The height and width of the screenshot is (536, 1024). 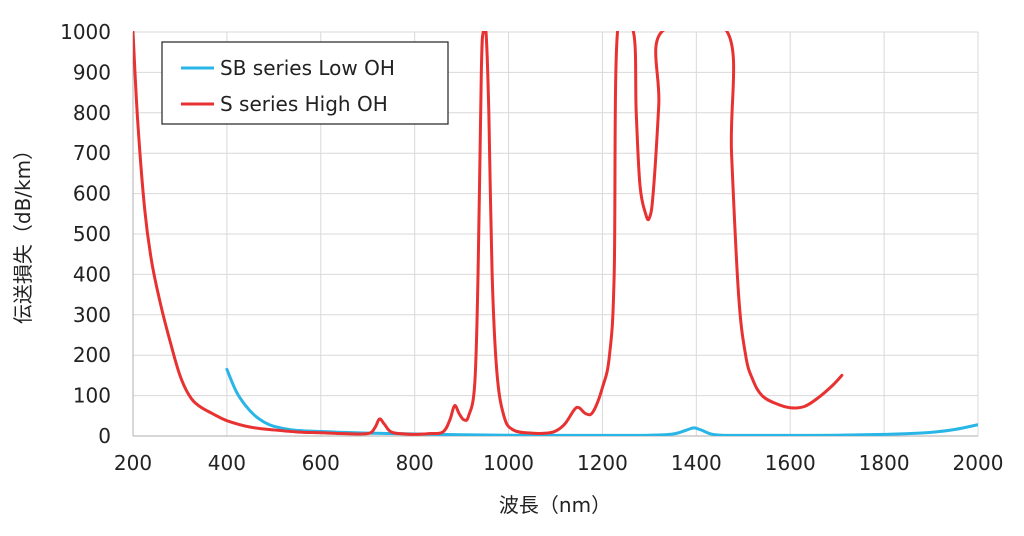 What do you see at coordinates (85, 32) in the screenshot?
I see `y-tick-label: 1000` at bounding box center [85, 32].